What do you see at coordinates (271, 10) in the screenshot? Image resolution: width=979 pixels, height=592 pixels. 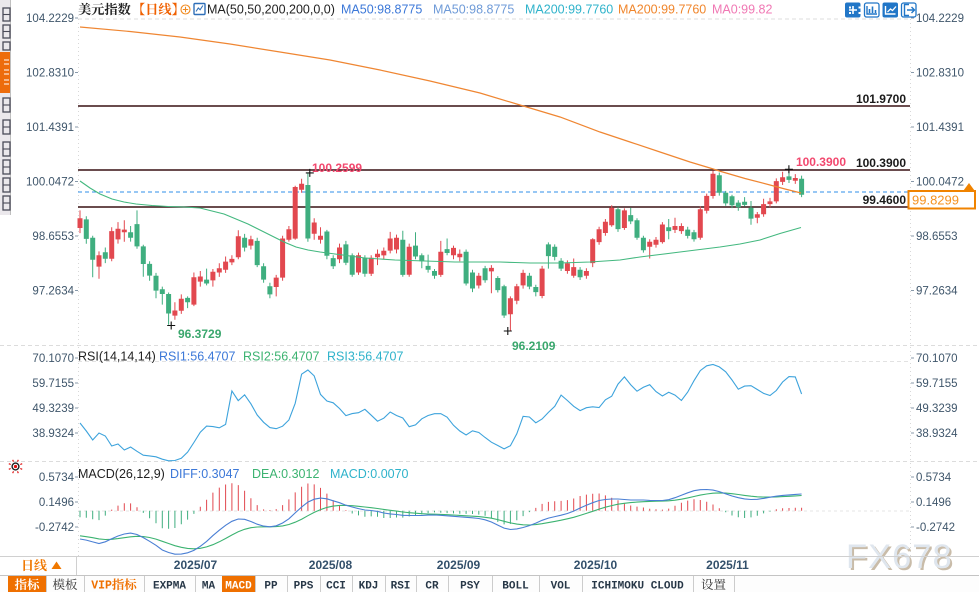 I see `svg-text: MA(50,50,200,200,0,0)` at bounding box center [271, 10].